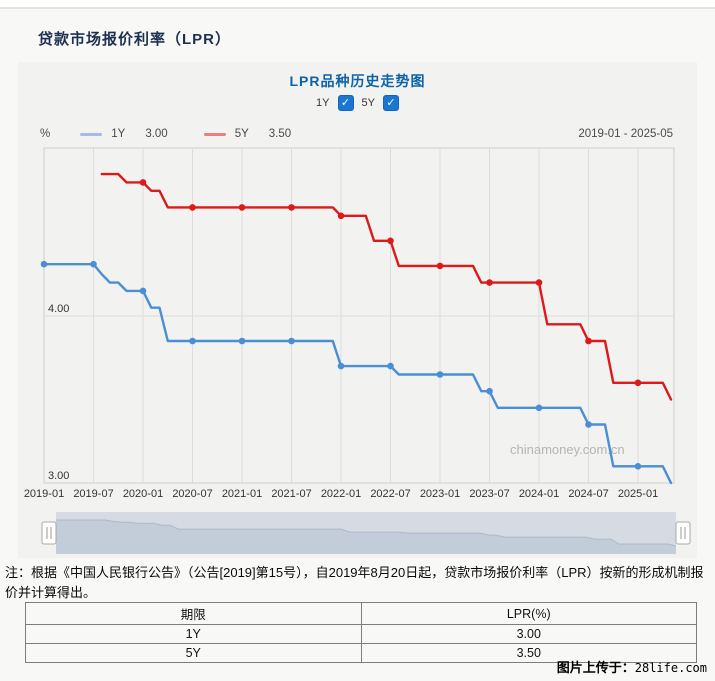  I want to click on navigator-right-handle, so click(683, 533).